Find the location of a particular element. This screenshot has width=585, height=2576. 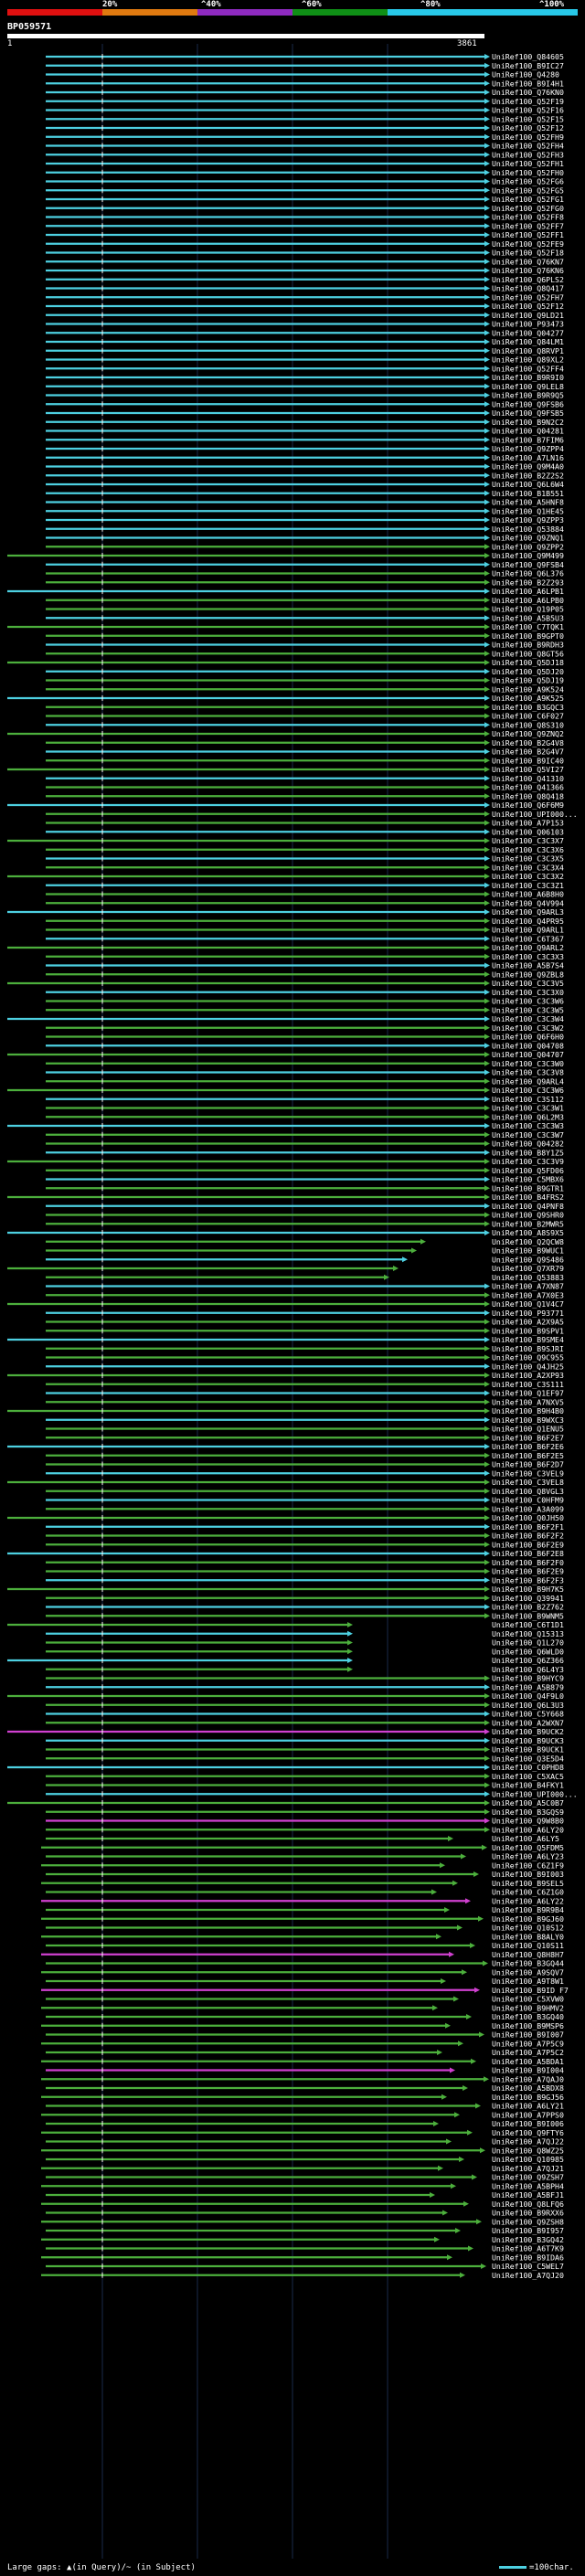

hit-label: UniRef100_P93771 is located at coordinates (528, 1313).